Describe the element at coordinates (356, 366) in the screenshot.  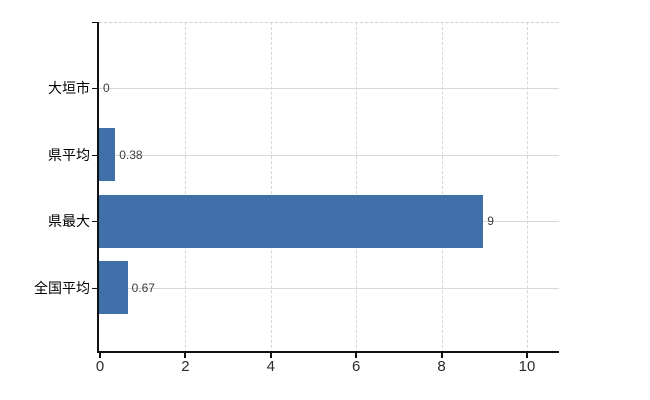
I see `x-tick-label: 6` at that location.